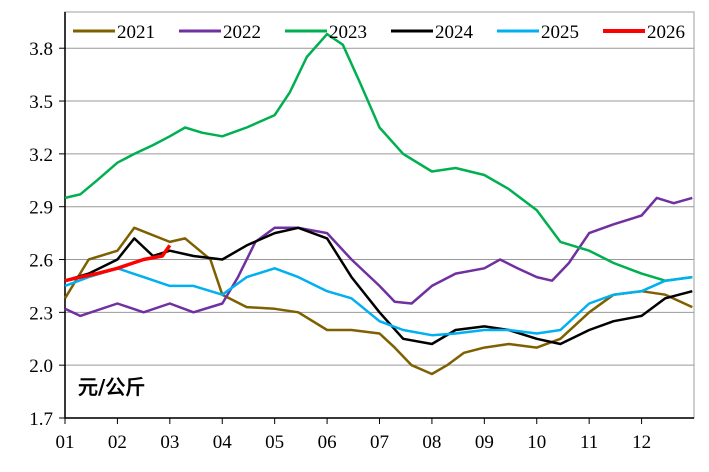  What do you see at coordinates (379, 442) in the screenshot?
I see `x-tick-label: 07` at bounding box center [379, 442].